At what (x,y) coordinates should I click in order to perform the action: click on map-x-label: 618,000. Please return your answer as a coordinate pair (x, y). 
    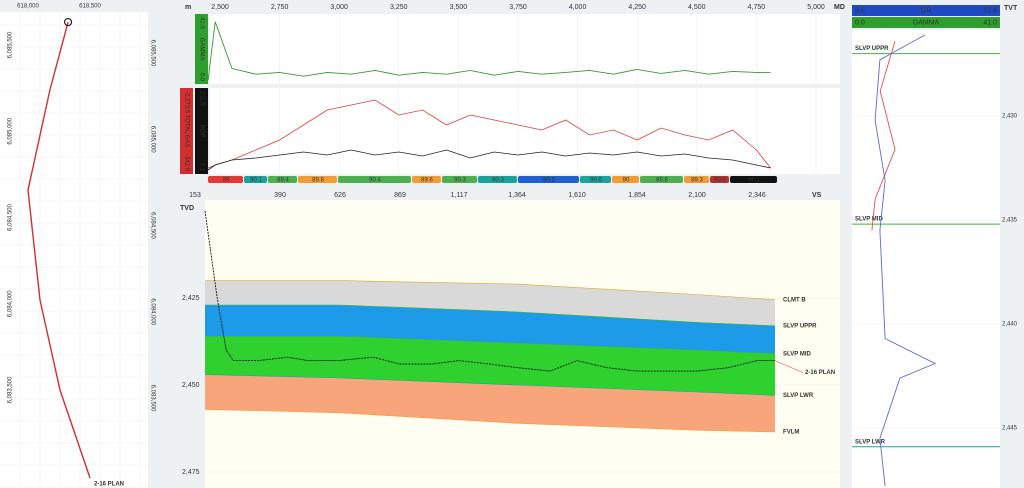
    Looking at the image, I should click on (28, 7).